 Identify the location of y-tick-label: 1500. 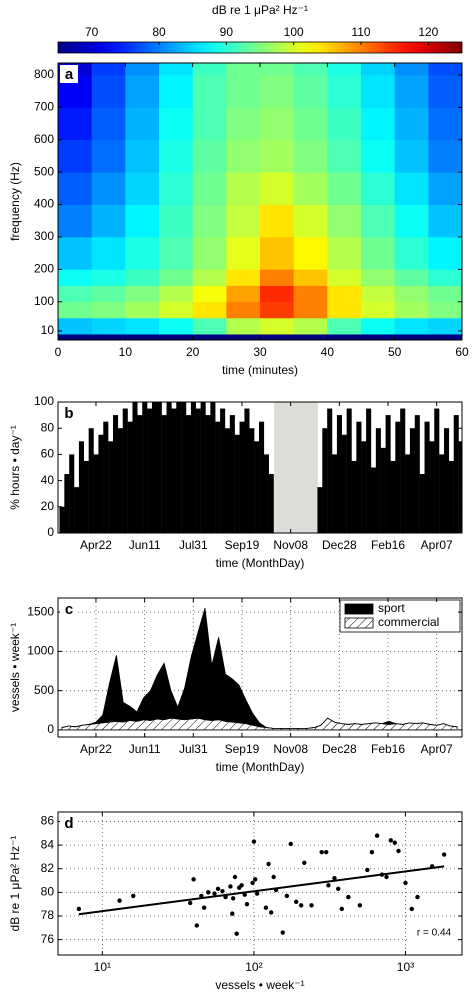
(40, 611).